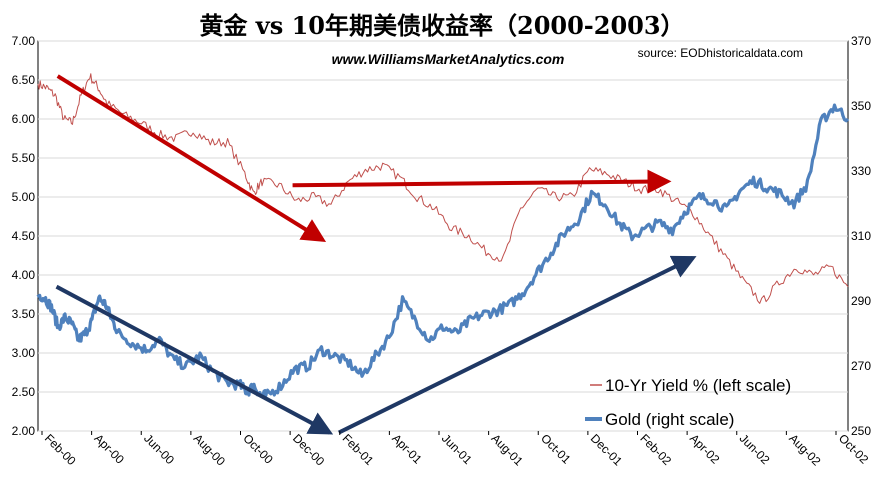 This screenshot has height=490, width=885. Describe the element at coordinates (24, 41) in the screenshot. I see `left-tick-label: 7.00` at that location.